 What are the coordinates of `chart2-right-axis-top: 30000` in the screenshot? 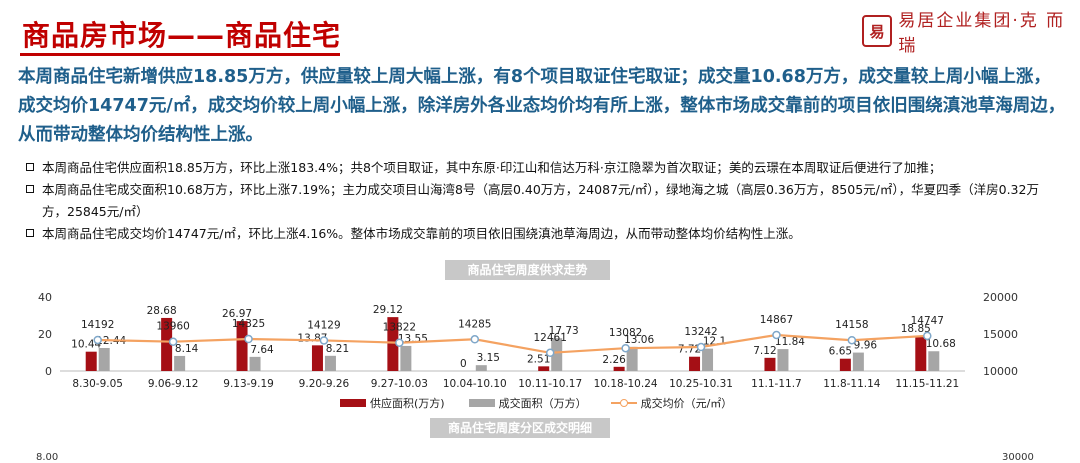 It's located at (1018, 457).